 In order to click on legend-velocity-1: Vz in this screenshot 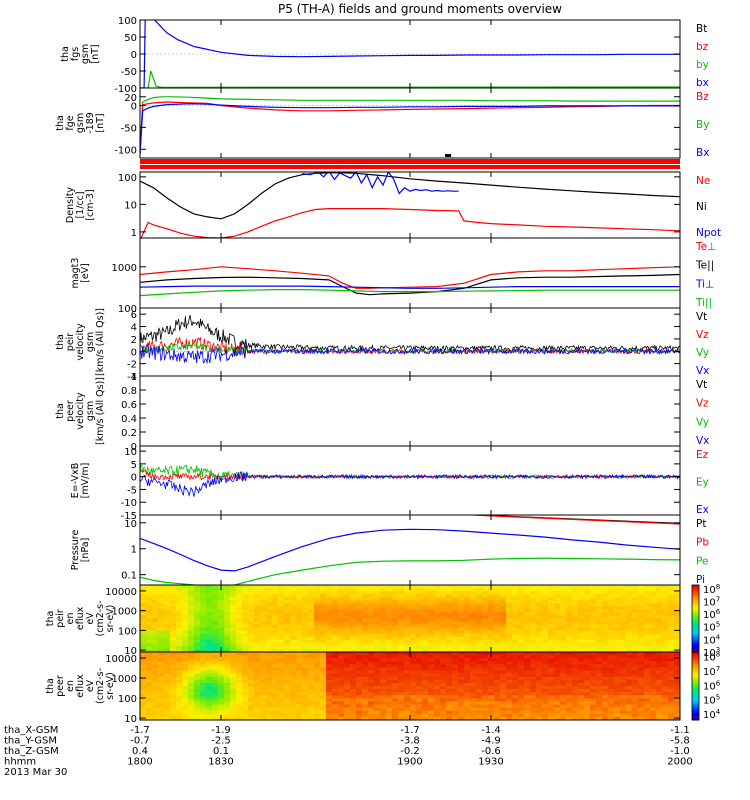, I will do `click(702, 335)`.